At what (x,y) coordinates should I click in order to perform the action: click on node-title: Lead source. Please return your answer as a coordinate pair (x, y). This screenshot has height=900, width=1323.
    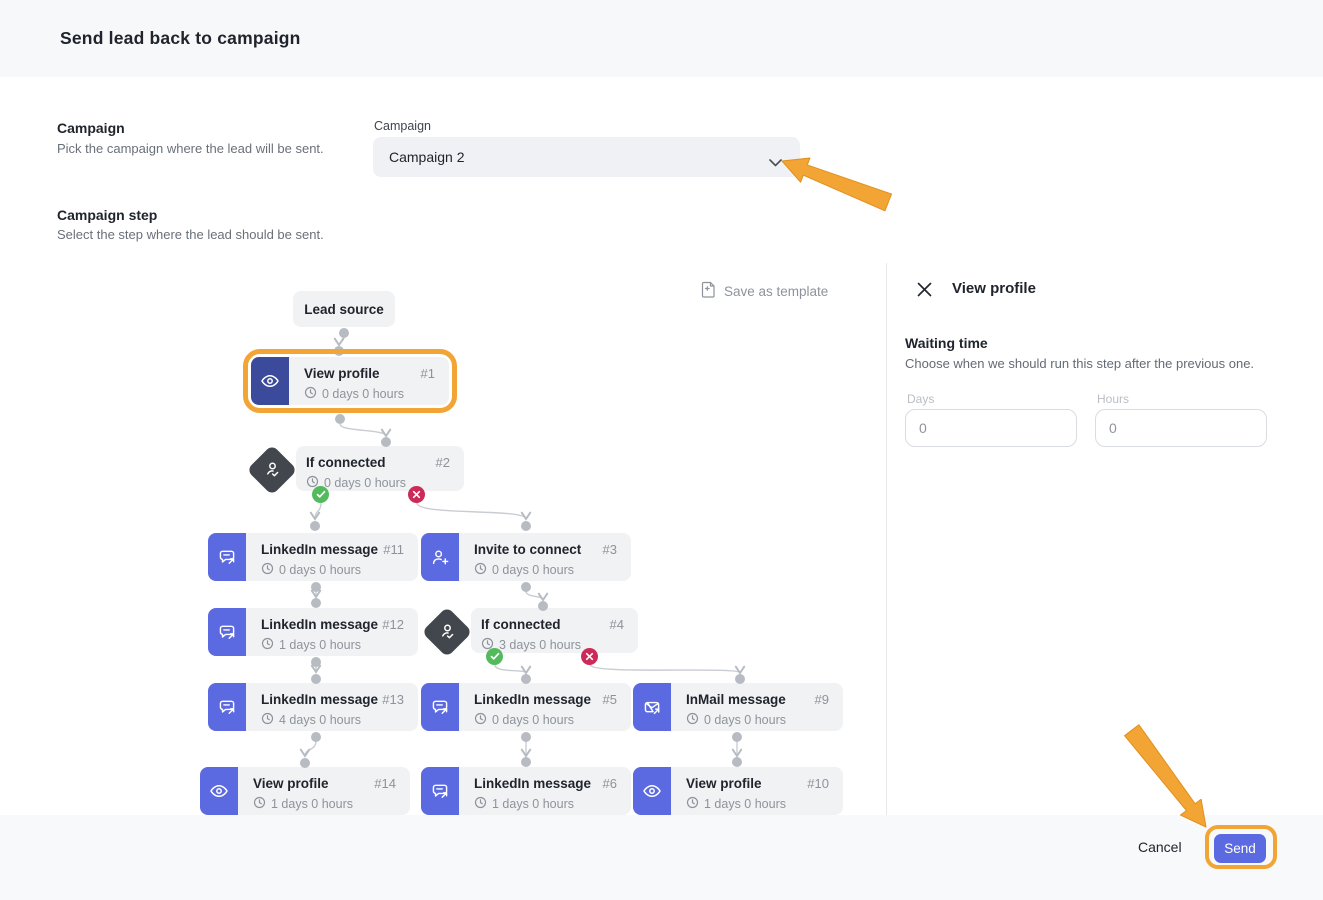
    Looking at the image, I should click on (344, 309).